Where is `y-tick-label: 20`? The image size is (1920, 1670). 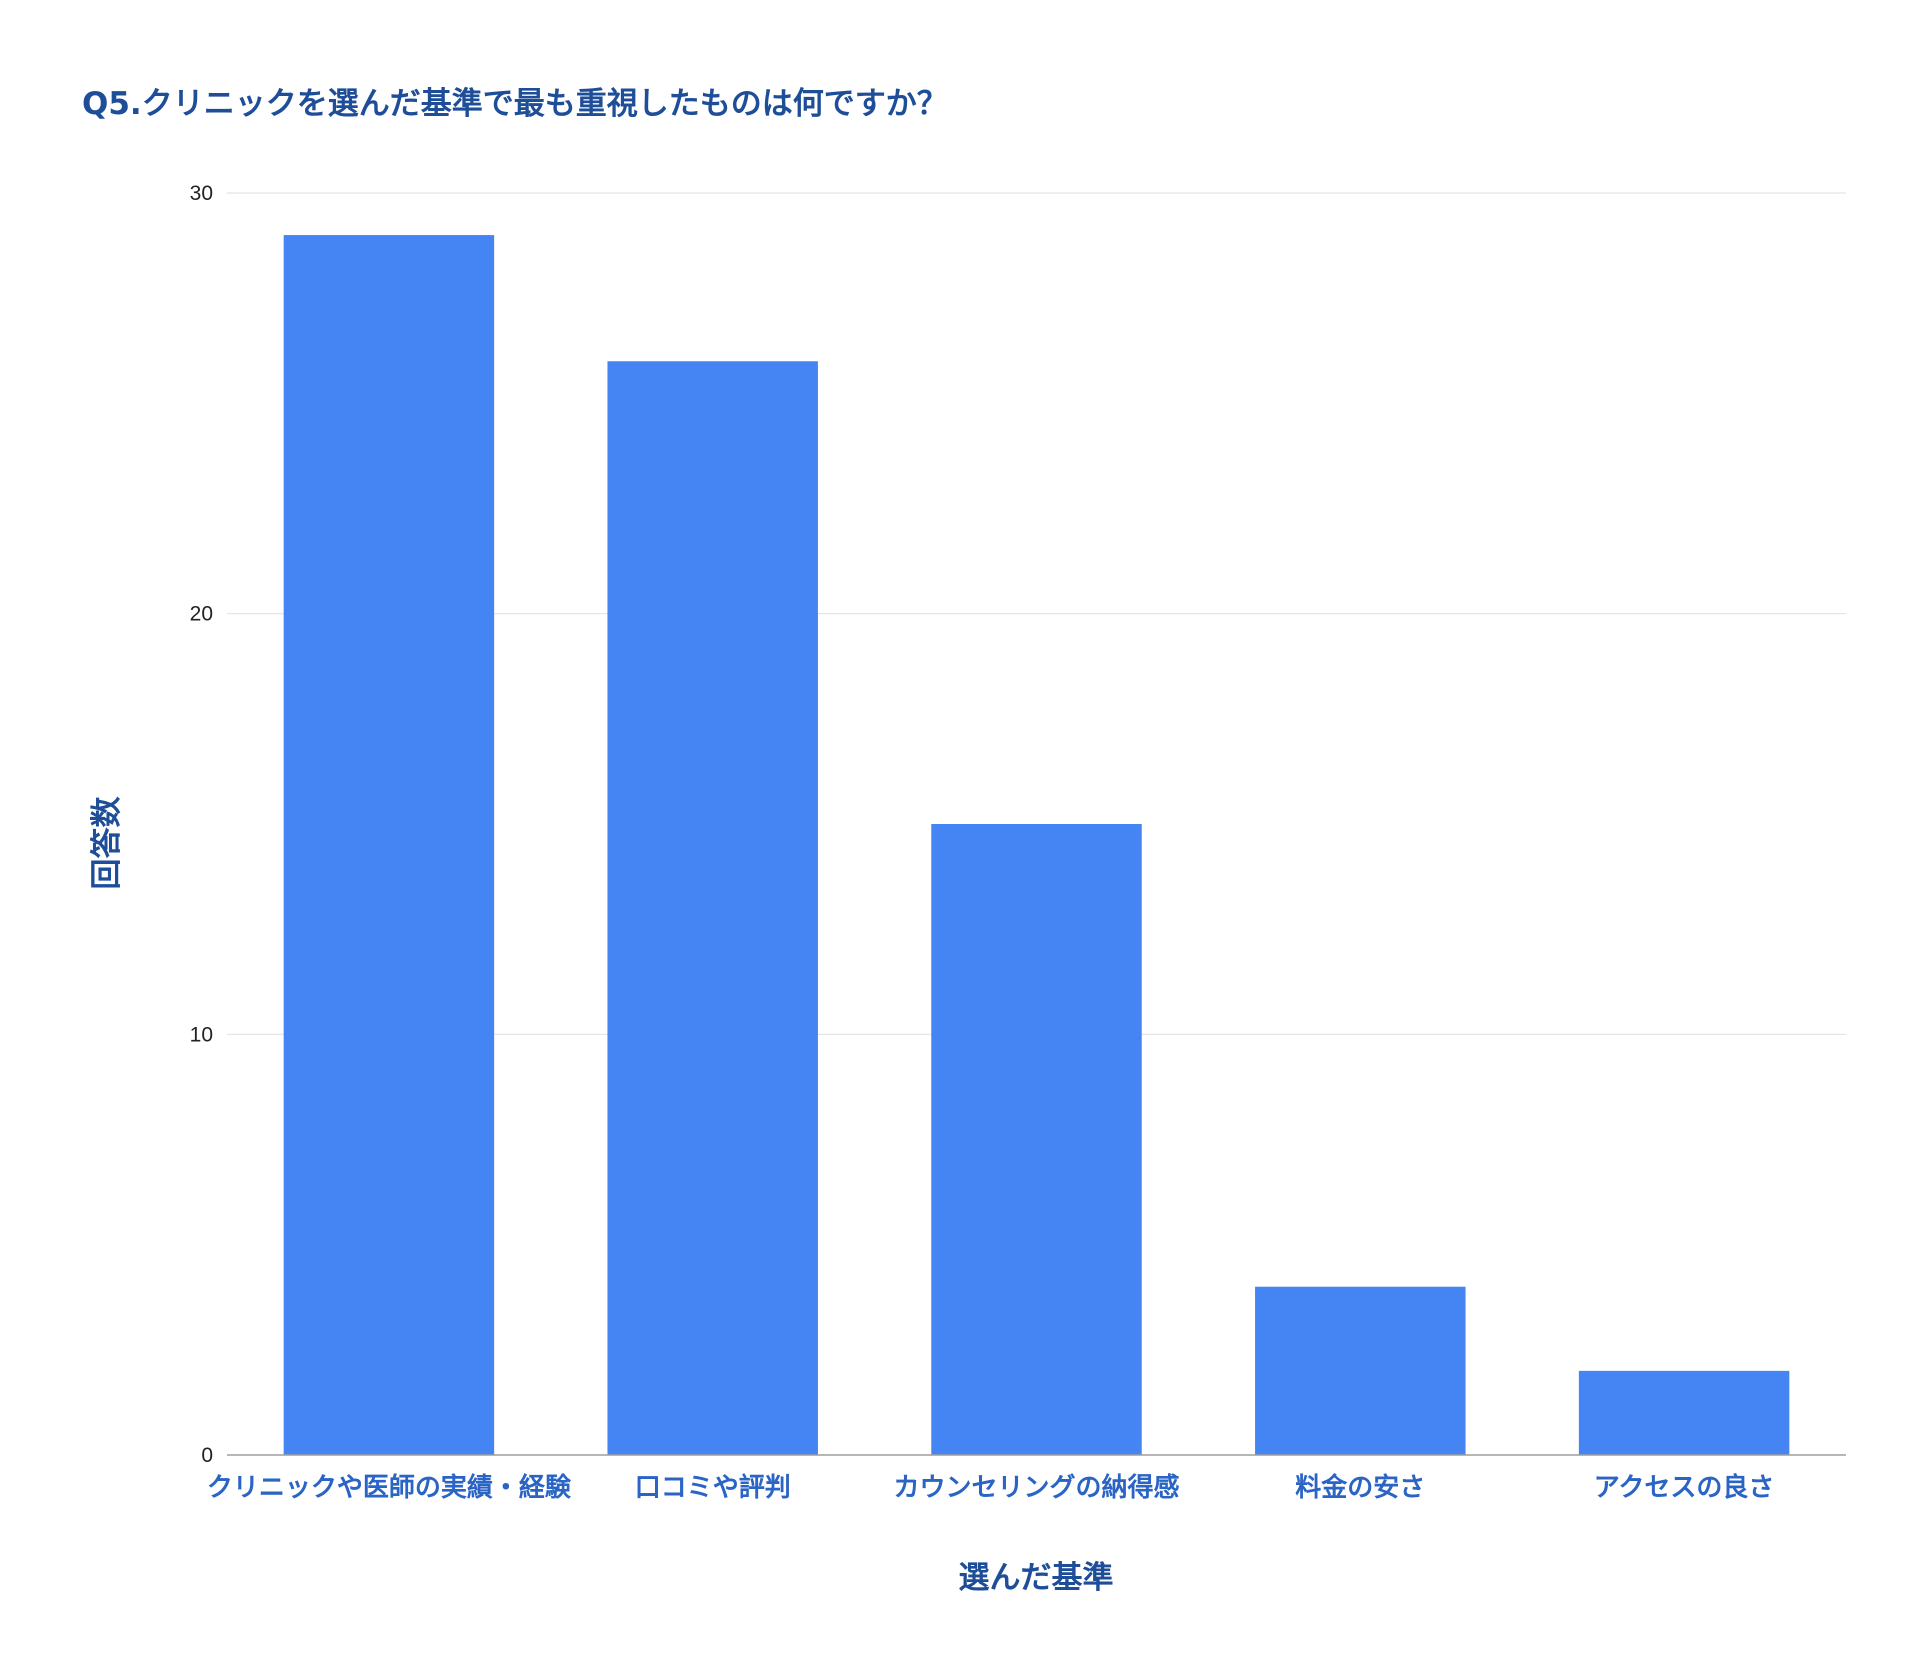 y-tick-label: 20 is located at coordinates (201, 614).